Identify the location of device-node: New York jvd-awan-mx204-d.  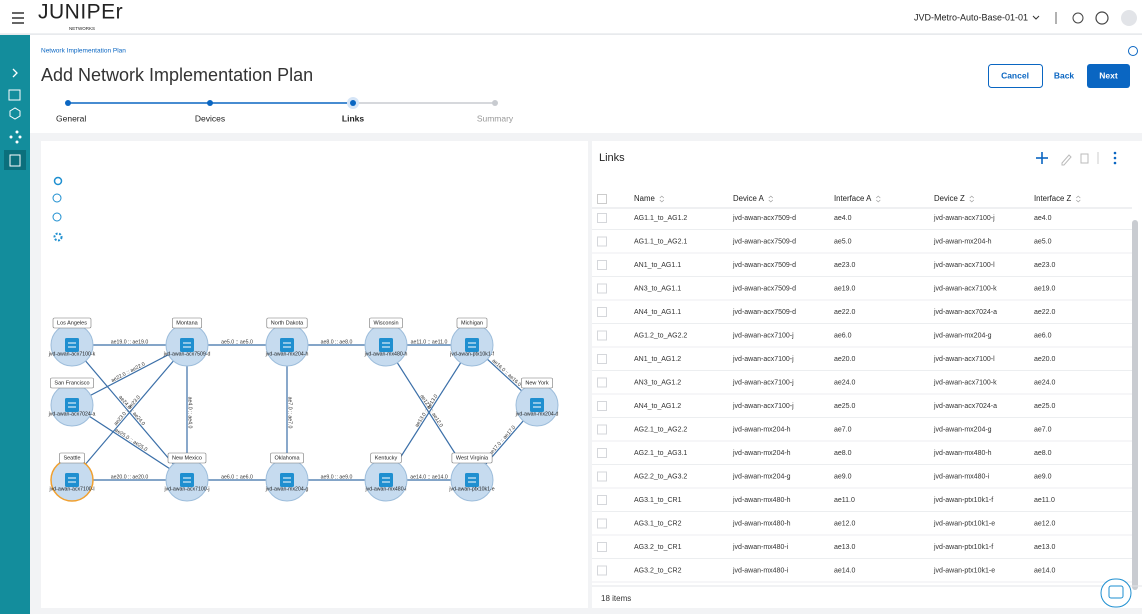
(537, 402).